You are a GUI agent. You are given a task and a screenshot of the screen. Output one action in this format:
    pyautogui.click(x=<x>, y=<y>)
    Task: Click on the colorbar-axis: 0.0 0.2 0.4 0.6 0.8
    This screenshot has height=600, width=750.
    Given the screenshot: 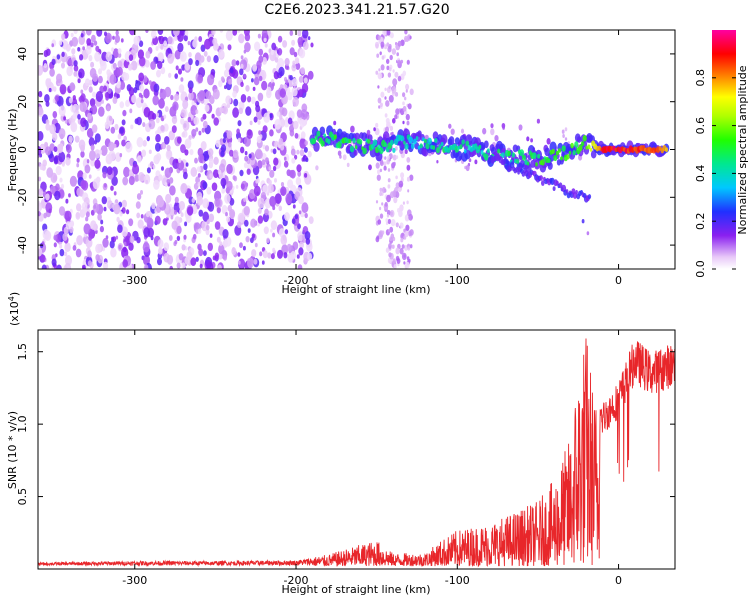 What is the action you would take?
    pyautogui.click(x=715, y=173)
    